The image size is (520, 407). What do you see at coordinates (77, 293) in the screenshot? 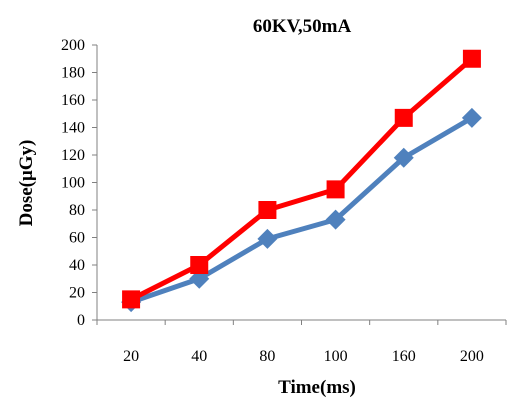
I see `y-tick-label: 20` at bounding box center [77, 293].